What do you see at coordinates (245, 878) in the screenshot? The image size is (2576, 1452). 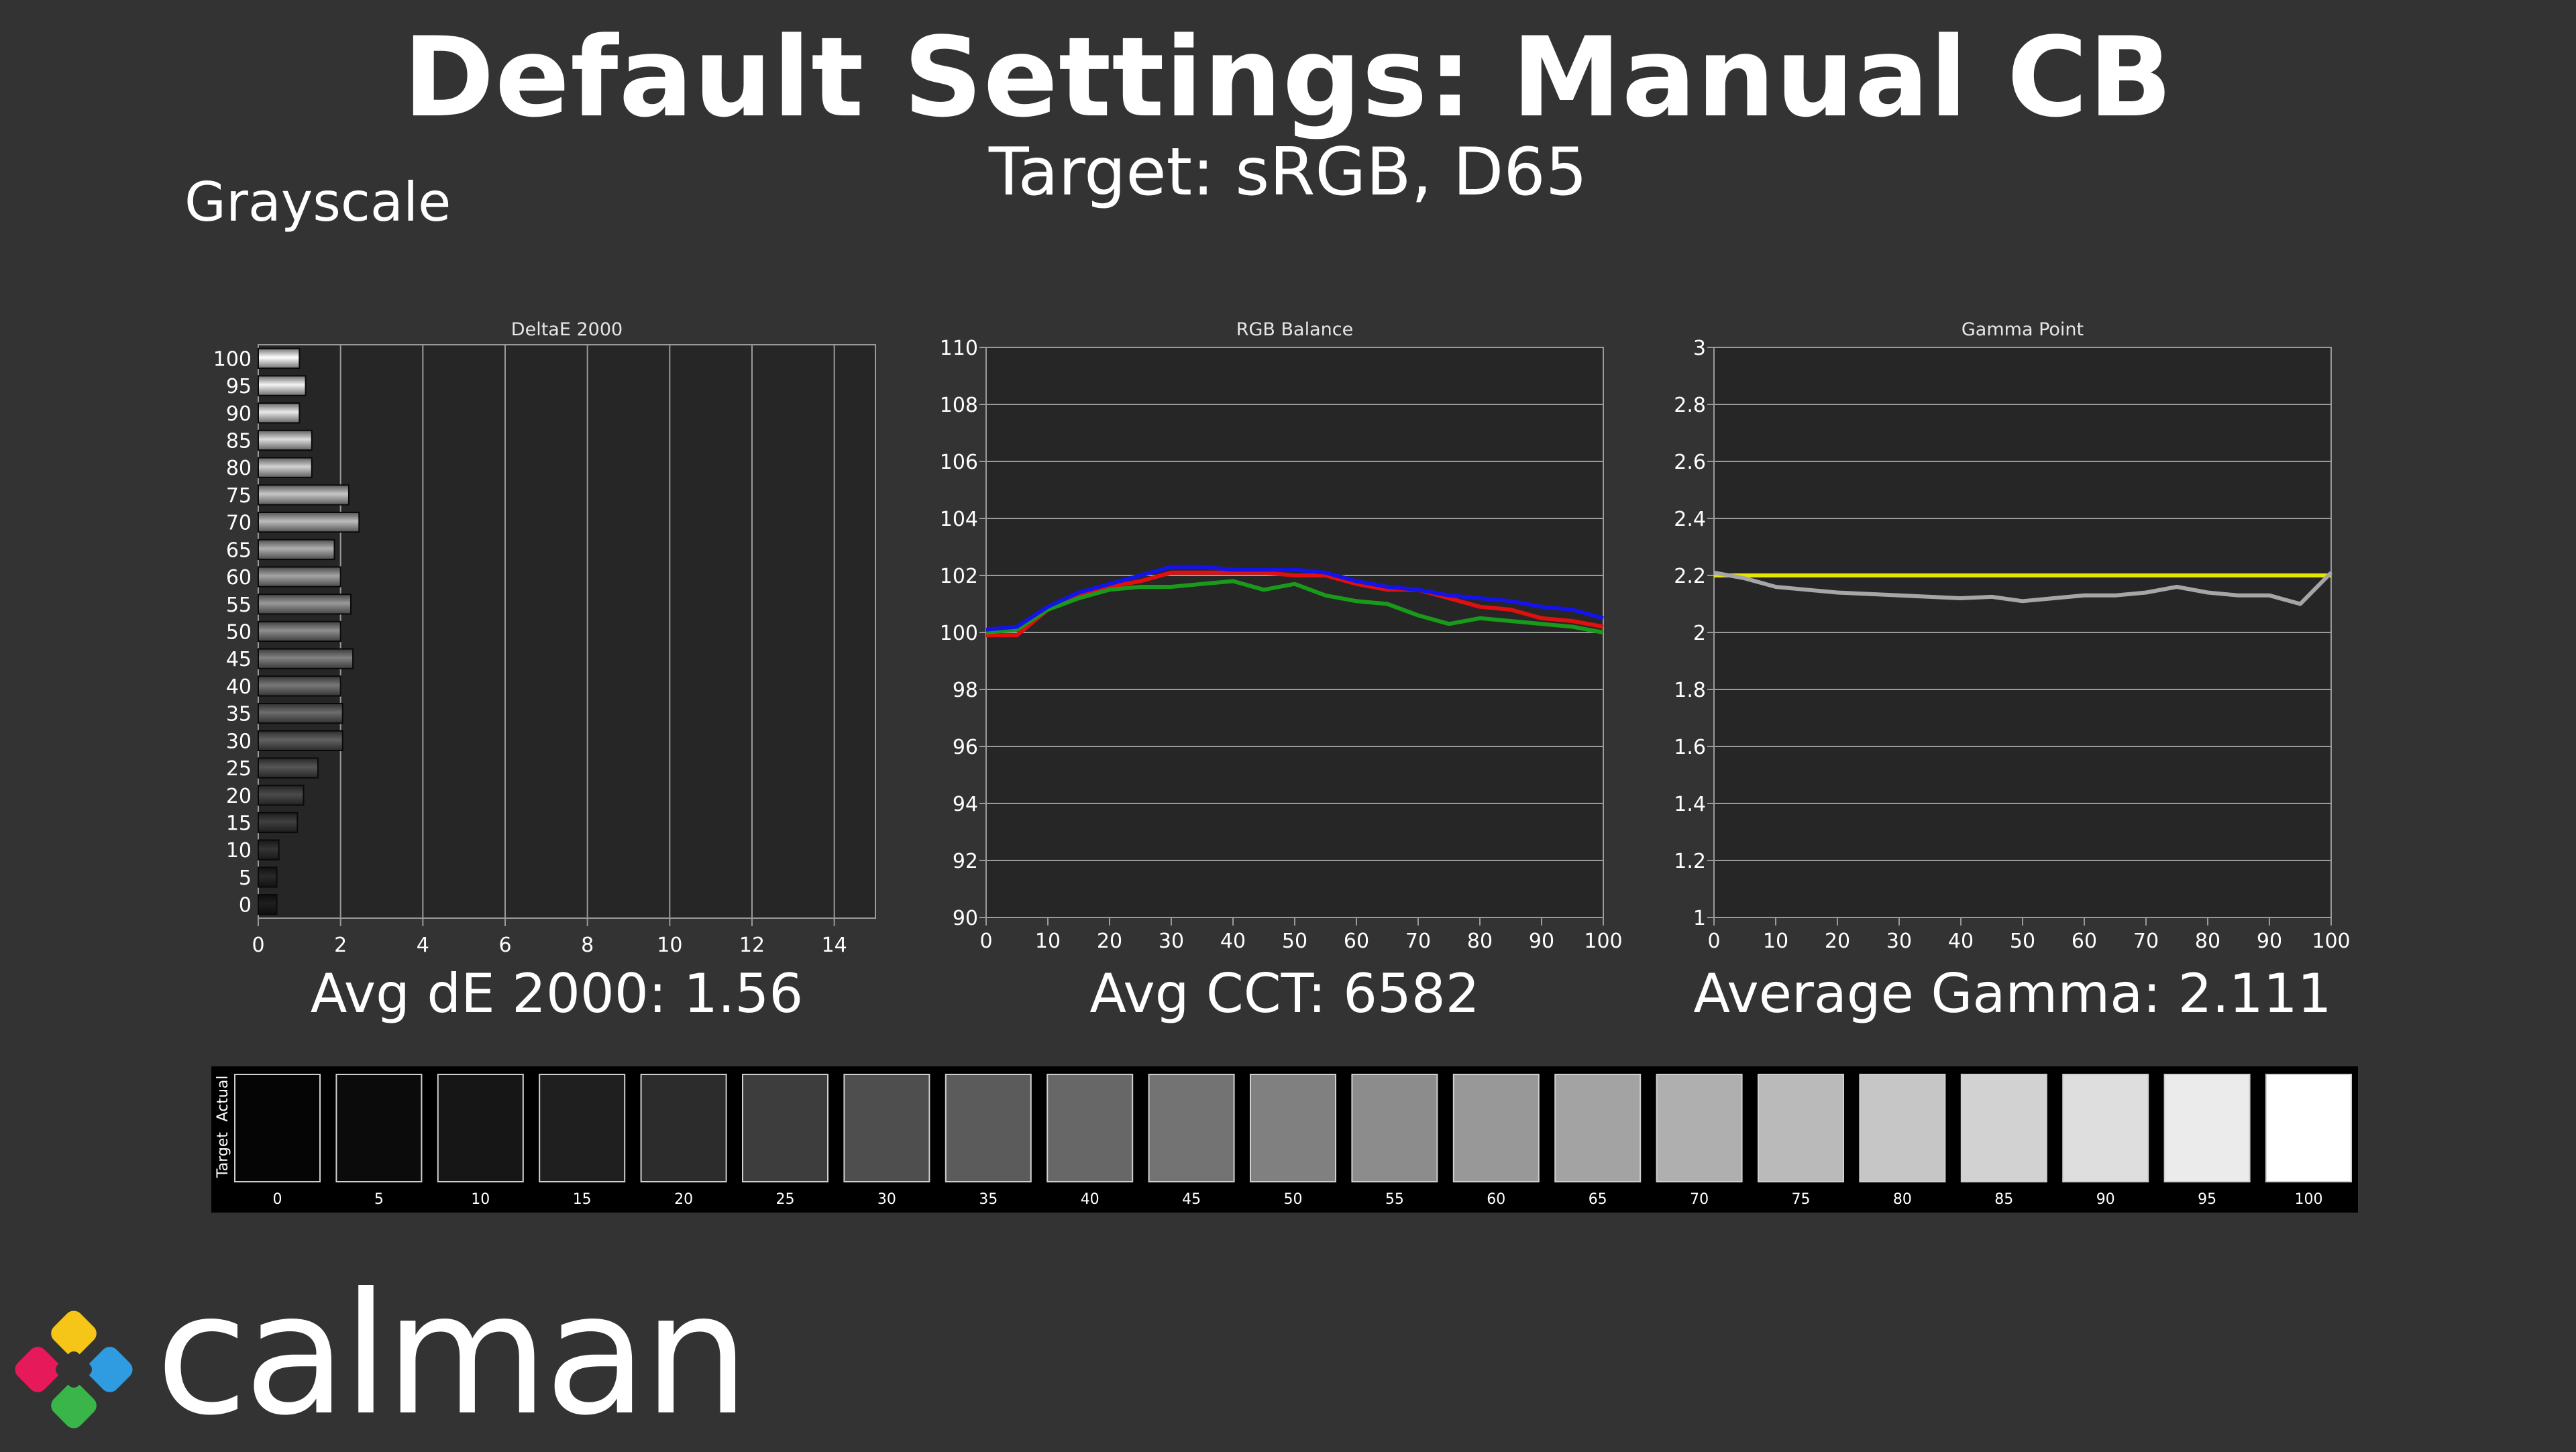 I see `y-tick-label: 5` at bounding box center [245, 878].